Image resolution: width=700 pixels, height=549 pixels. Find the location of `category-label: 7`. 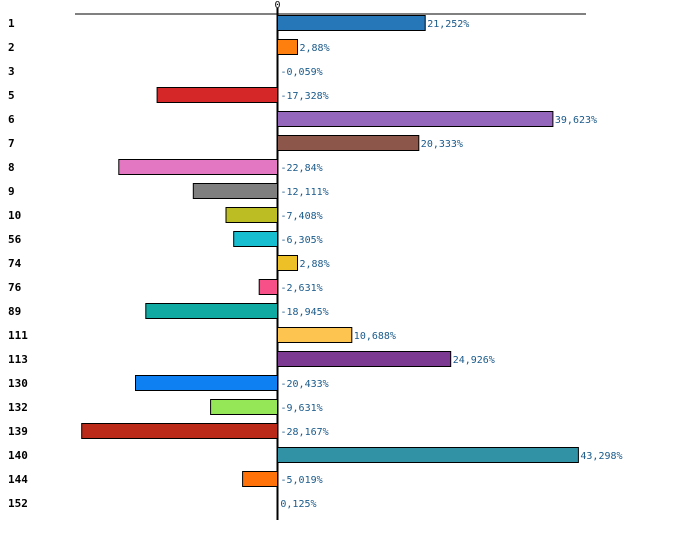

category-label: 7 is located at coordinates (11, 143).